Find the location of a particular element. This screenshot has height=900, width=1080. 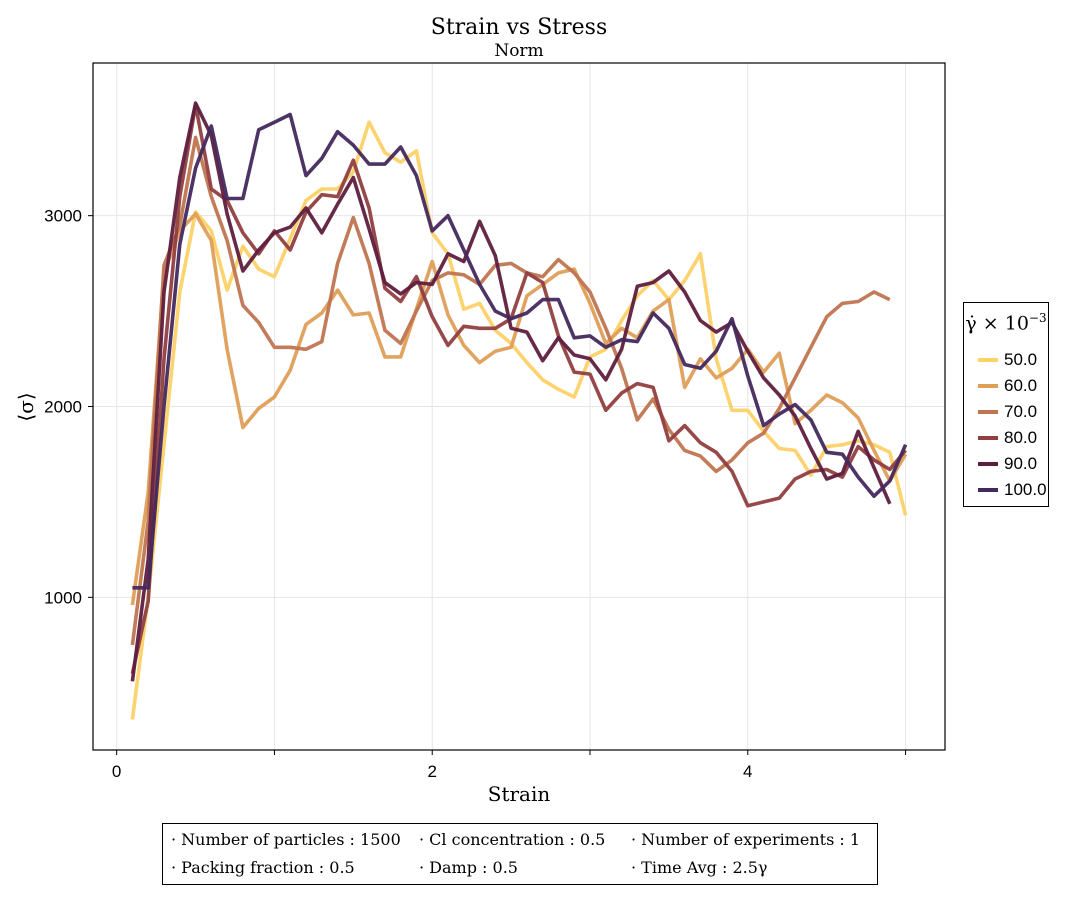

legend-item: 100.0 is located at coordinates (1012, 490).